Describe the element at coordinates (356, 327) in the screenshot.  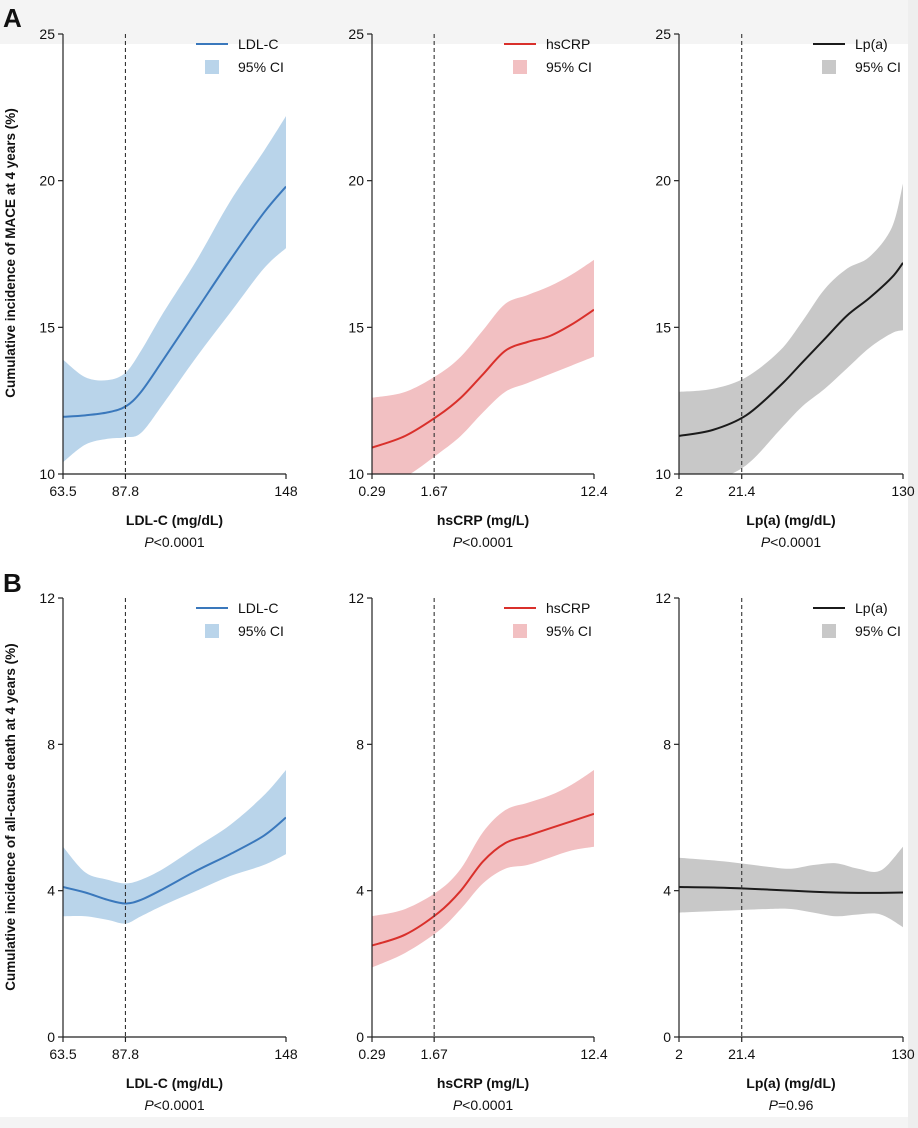
I see `y-tick-label-a-1: 15` at that location.